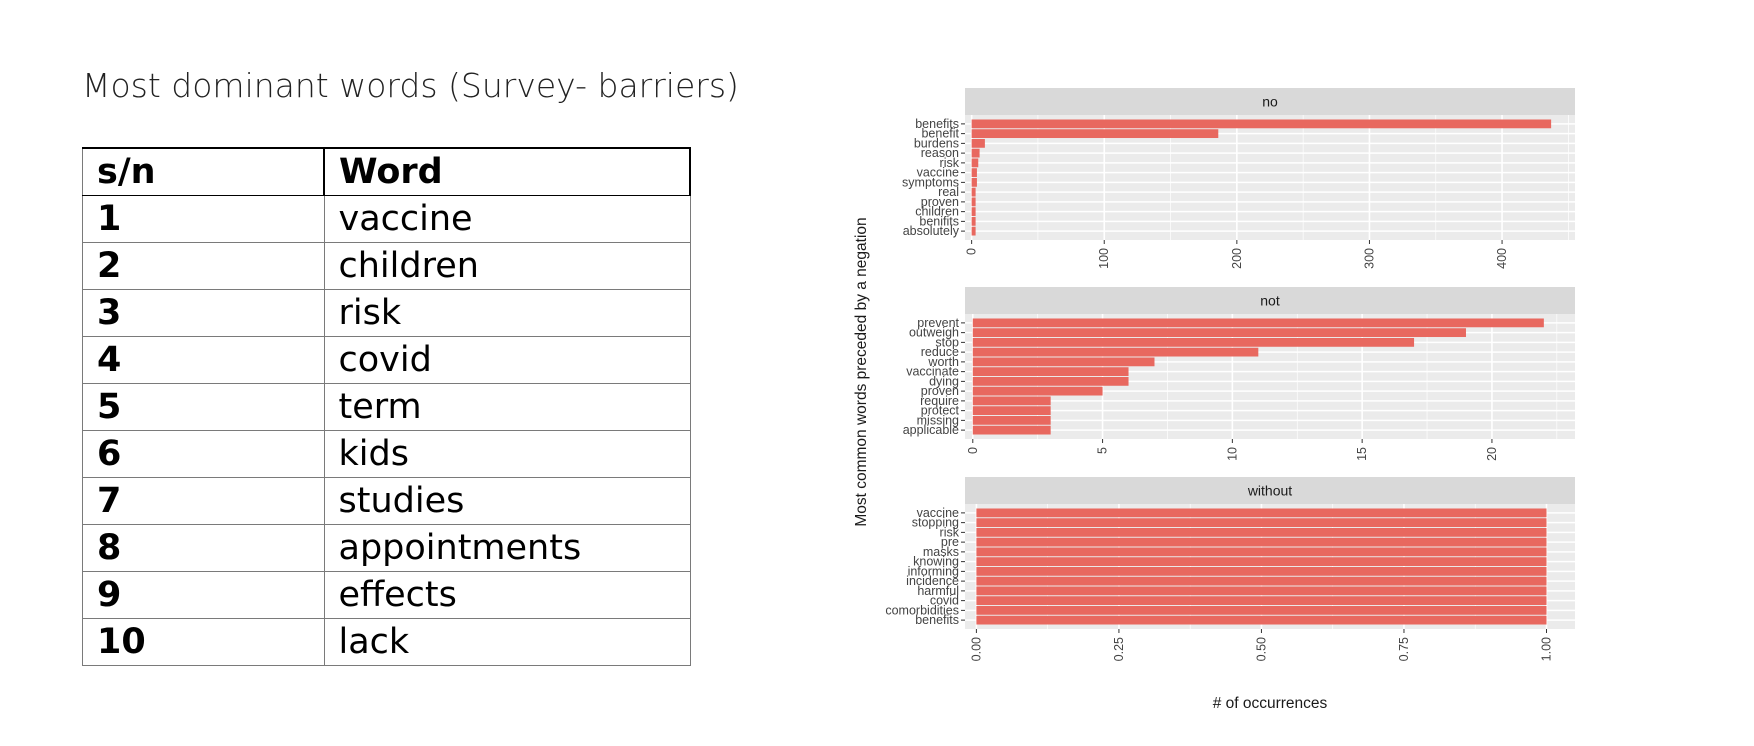 The image size is (1754, 746). What do you see at coordinates (507, 501) in the screenshot?
I see `row-word: studies` at bounding box center [507, 501].